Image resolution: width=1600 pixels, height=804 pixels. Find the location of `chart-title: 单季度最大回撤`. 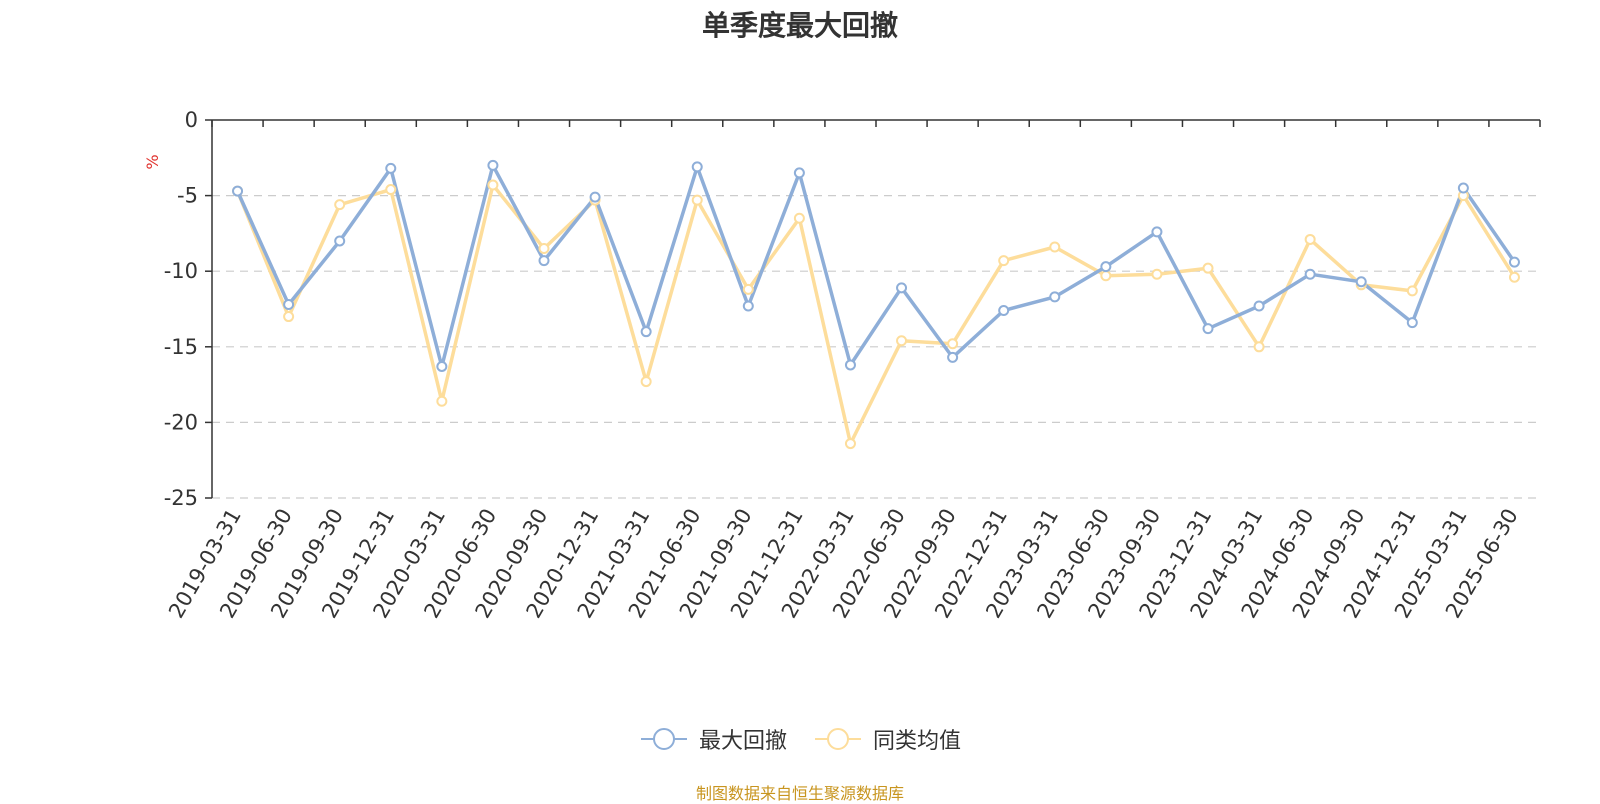

chart-title: 单季度最大回撤 is located at coordinates (799, 25).